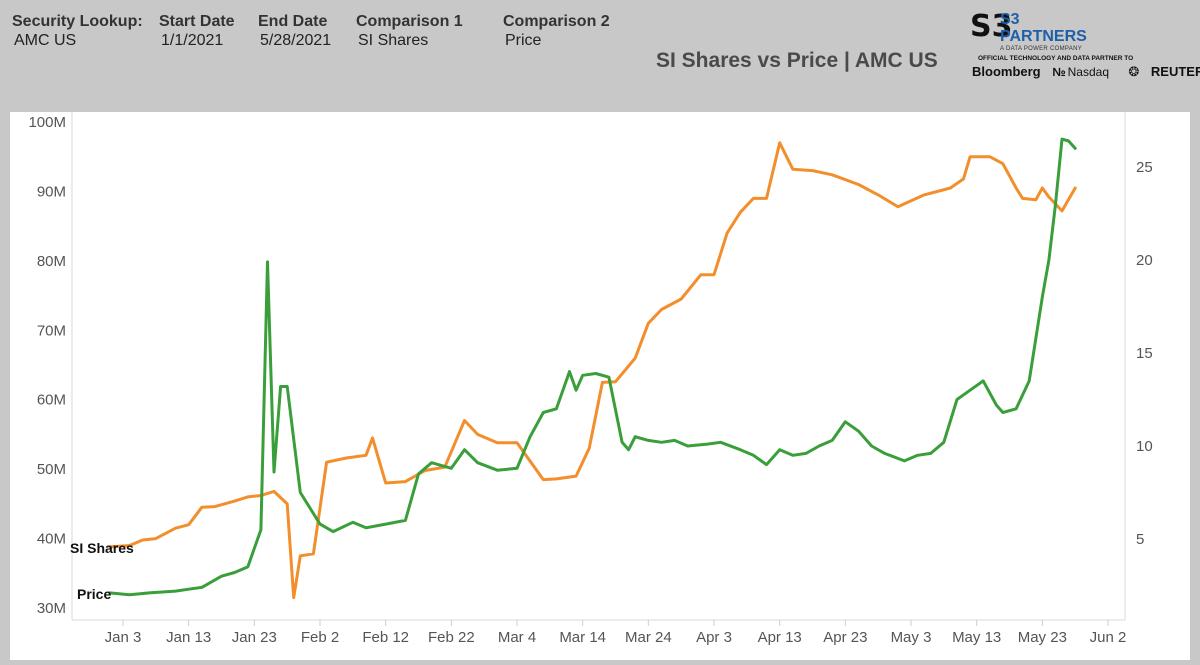 The height and width of the screenshot is (665, 1200). Describe the element at coordinates (451, 637) in the screenshot. I see `x-tick-label: Feb 22` at that location.